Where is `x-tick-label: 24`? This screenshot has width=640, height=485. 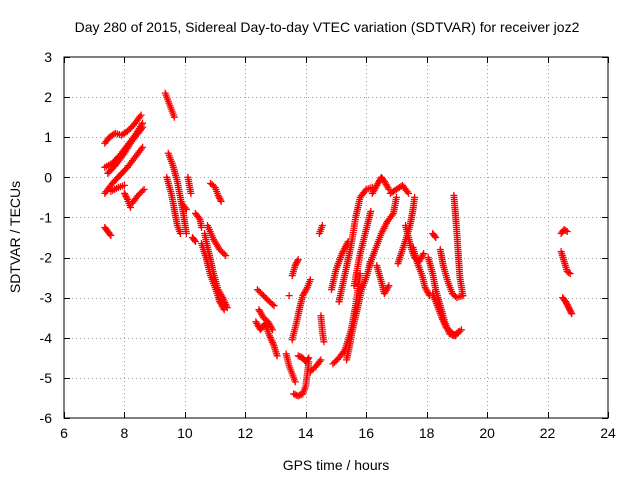 x-tick-label: 24 is located at coordinates (608, 433).